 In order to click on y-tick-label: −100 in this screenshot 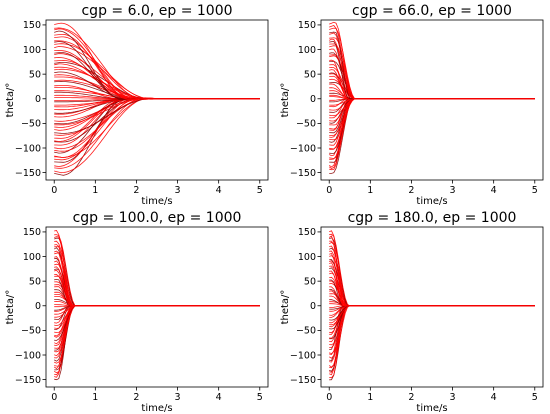, I will do `click(303, 355)`.